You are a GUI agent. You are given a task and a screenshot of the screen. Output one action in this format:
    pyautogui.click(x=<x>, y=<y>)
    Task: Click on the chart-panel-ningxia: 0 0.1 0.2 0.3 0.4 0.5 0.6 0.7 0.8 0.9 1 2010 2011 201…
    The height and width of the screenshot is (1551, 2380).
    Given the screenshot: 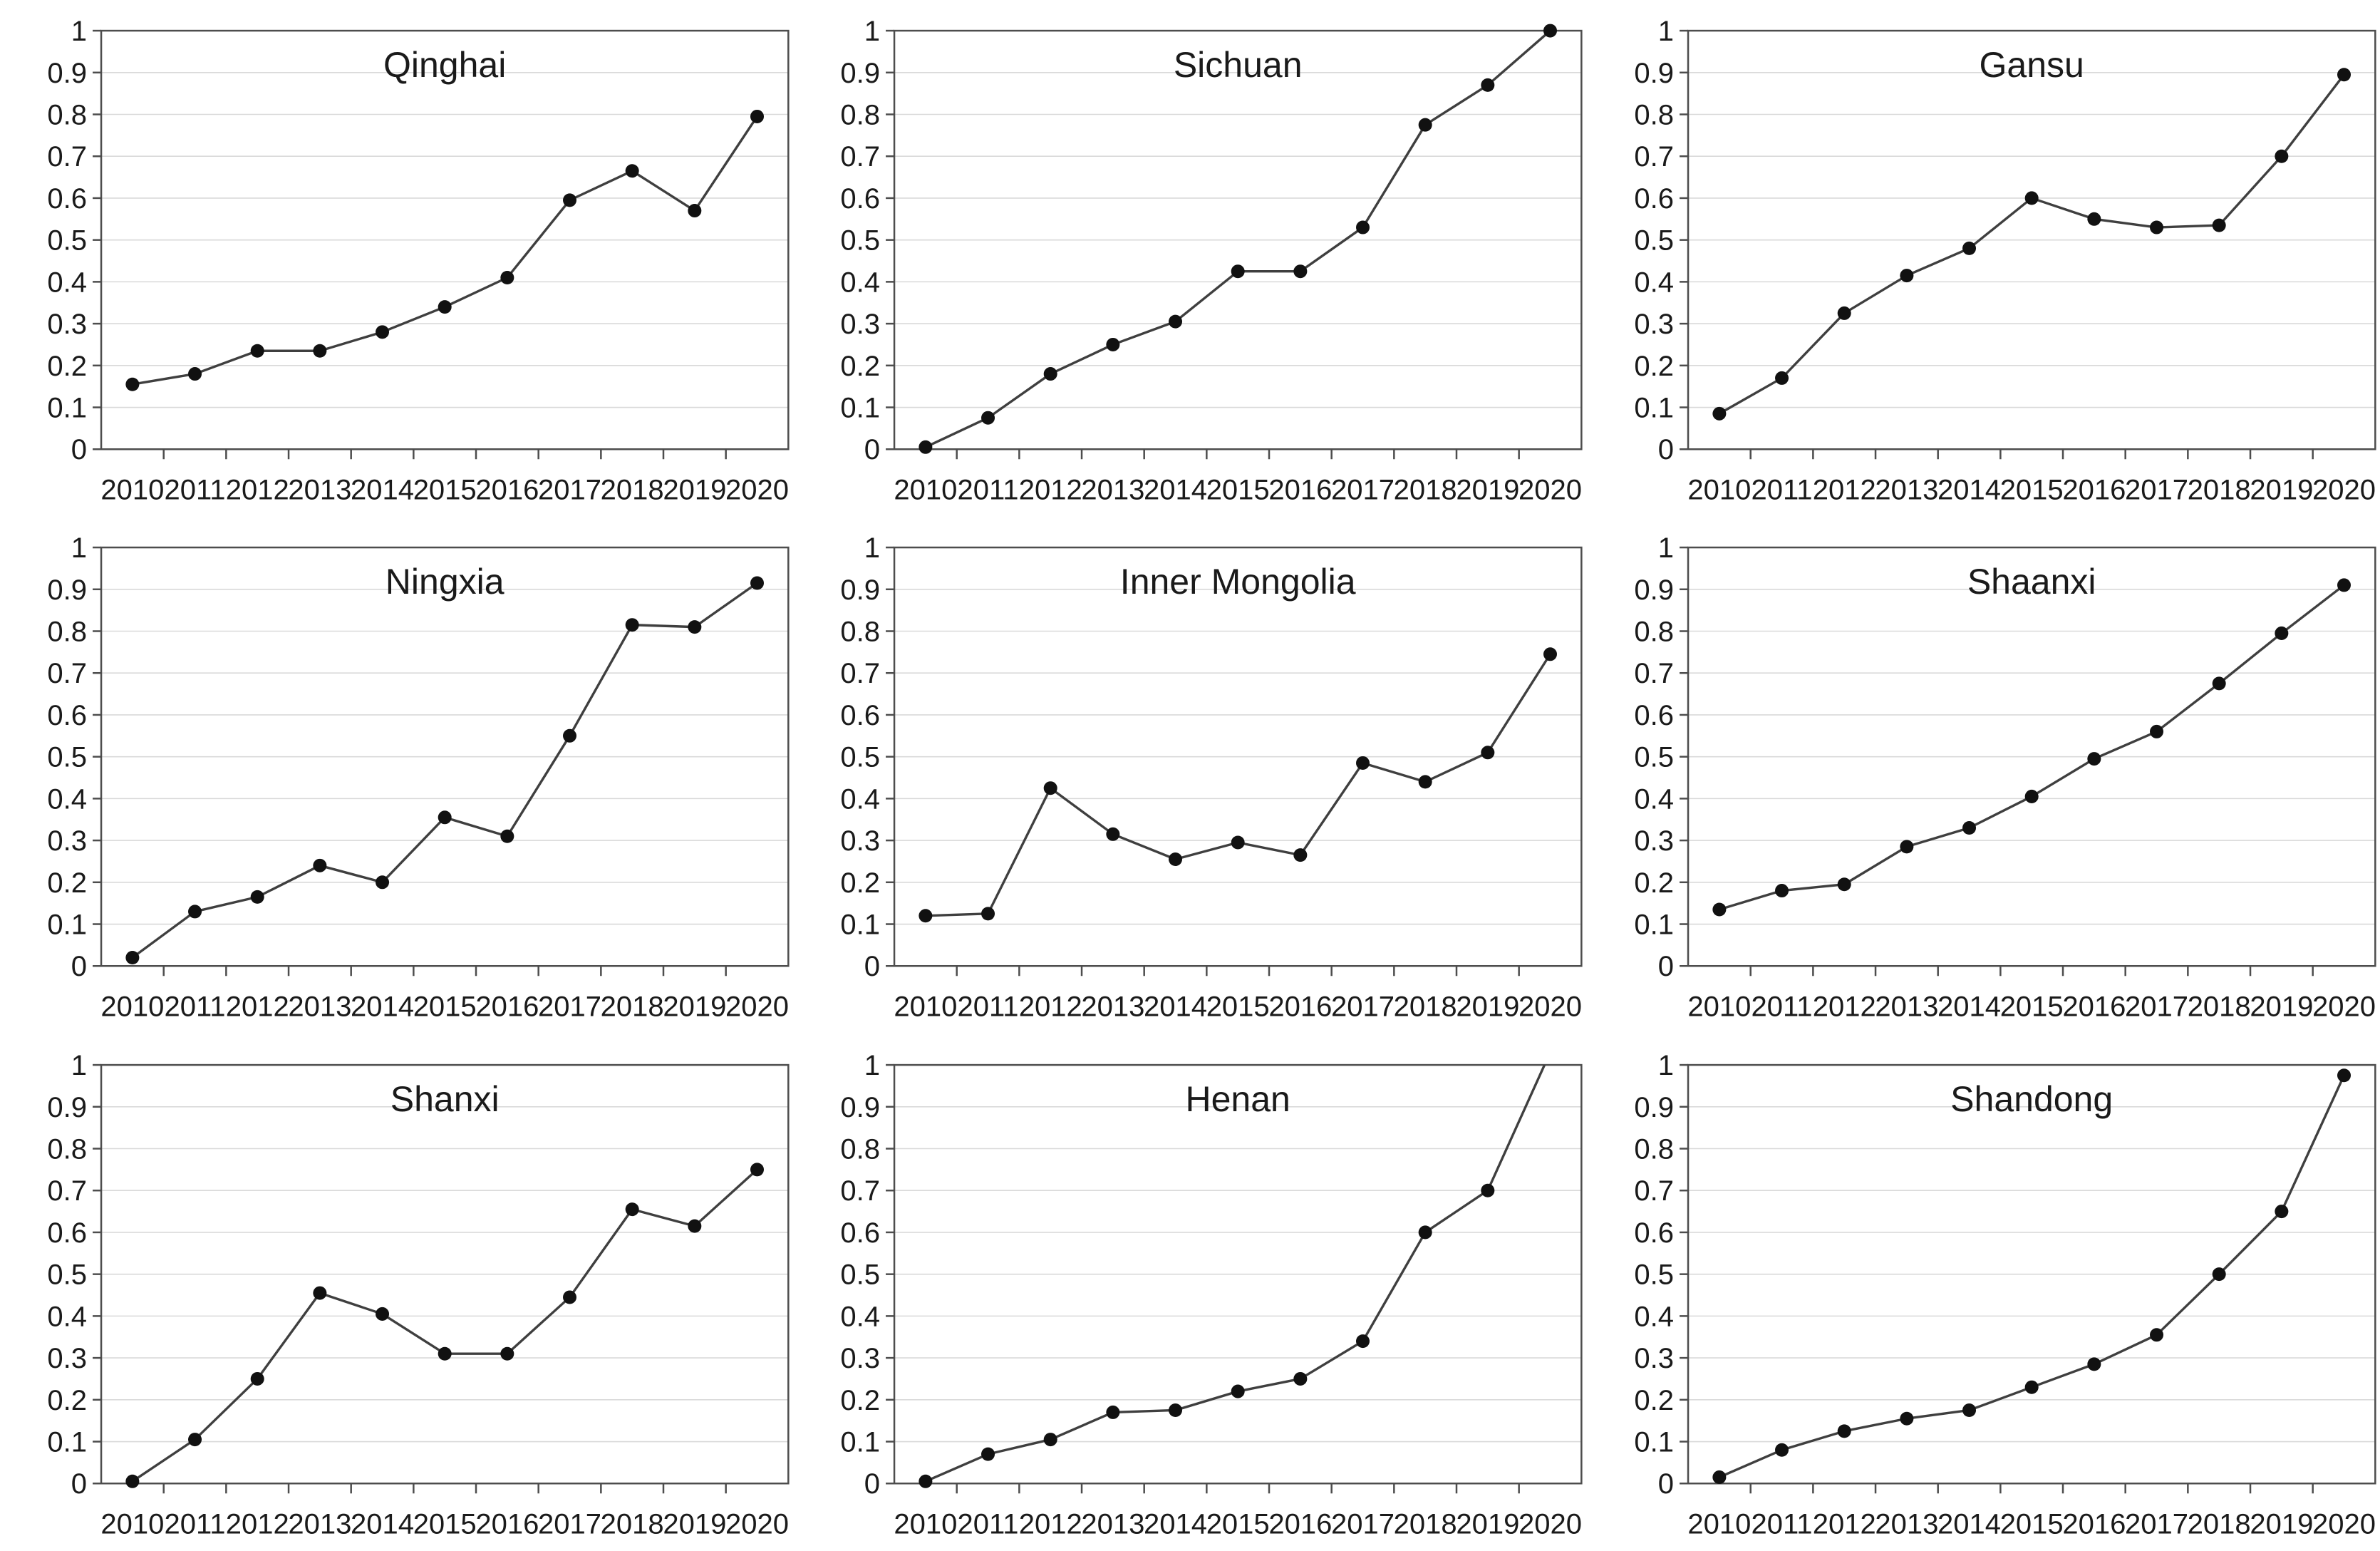 What is the action you would take?
    pyautogui.click(x=396, y=775)
    